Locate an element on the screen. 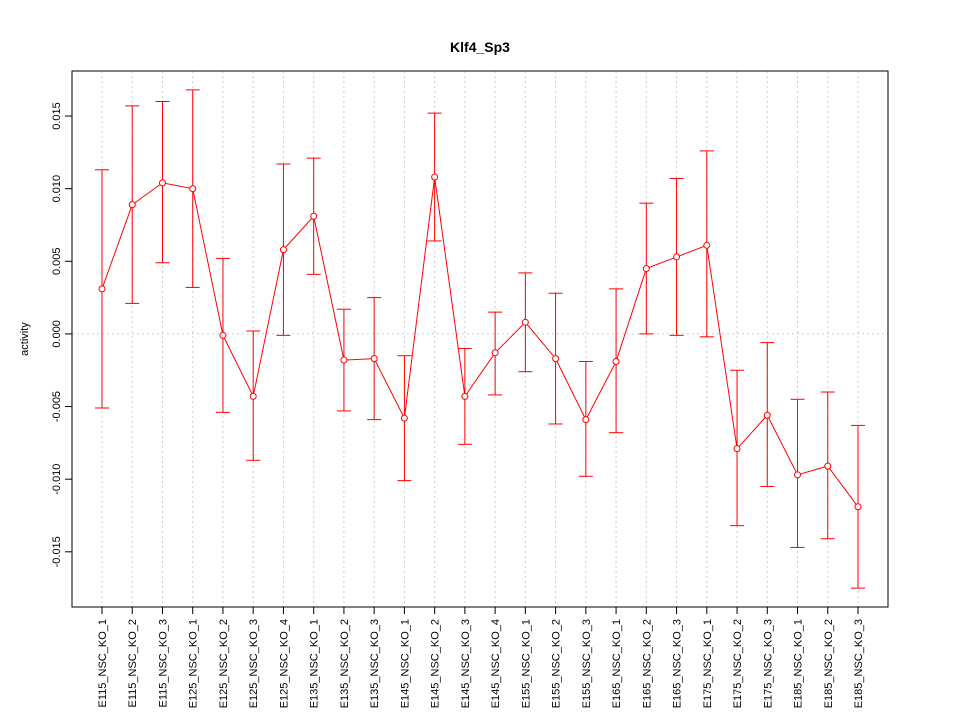  y-tick-label: 0.000 is located at coordinates (57, 334).